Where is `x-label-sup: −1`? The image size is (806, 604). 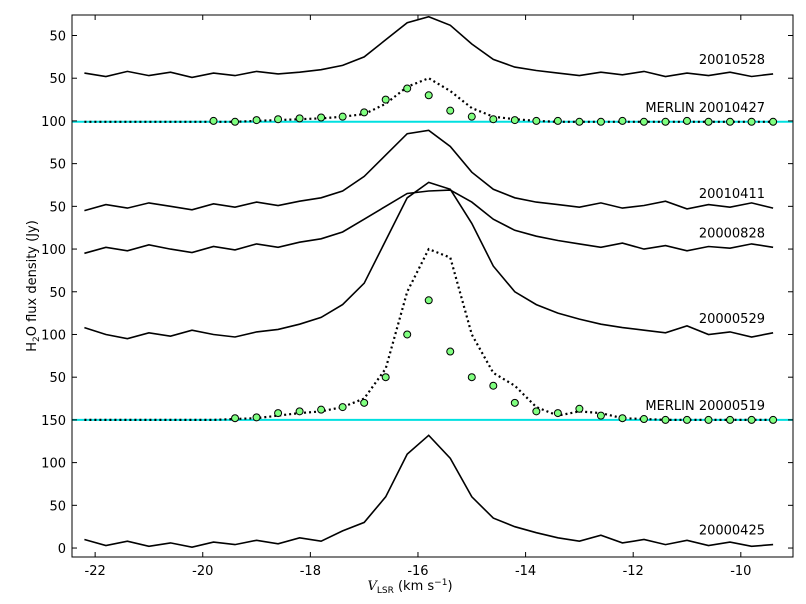 x-label-sup: −1 is located at coordinates (440, 583).